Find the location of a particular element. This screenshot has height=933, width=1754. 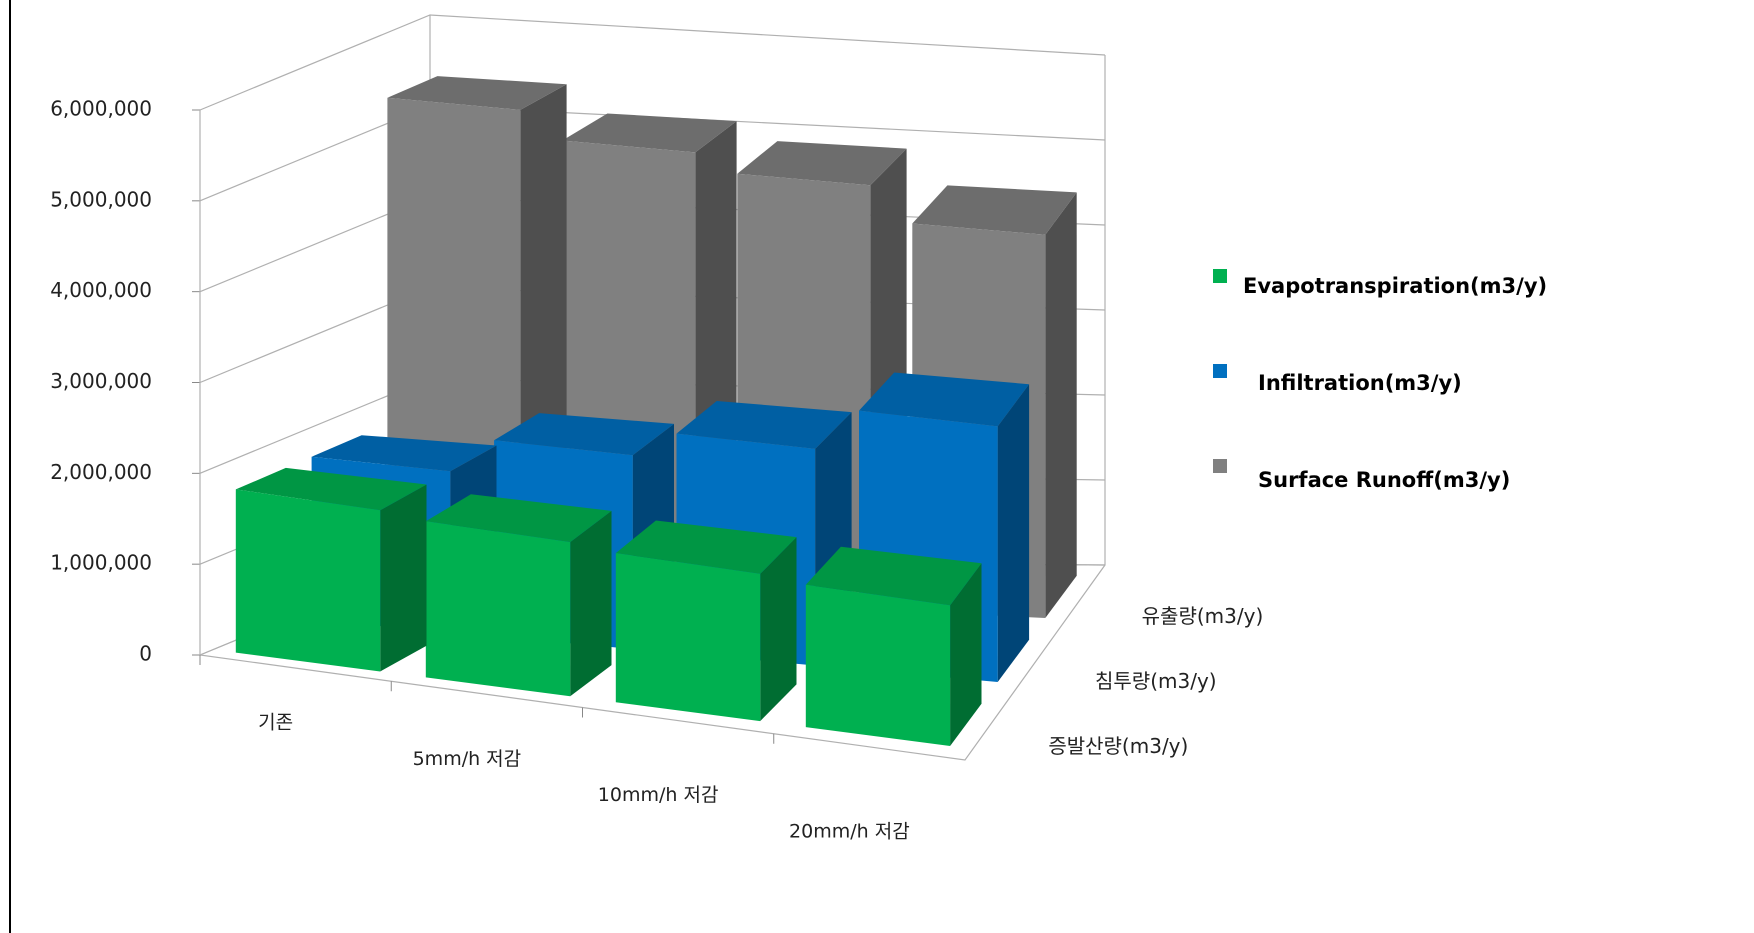

y-tick-label: 4,000,000 is located at coordinates (101, 290).